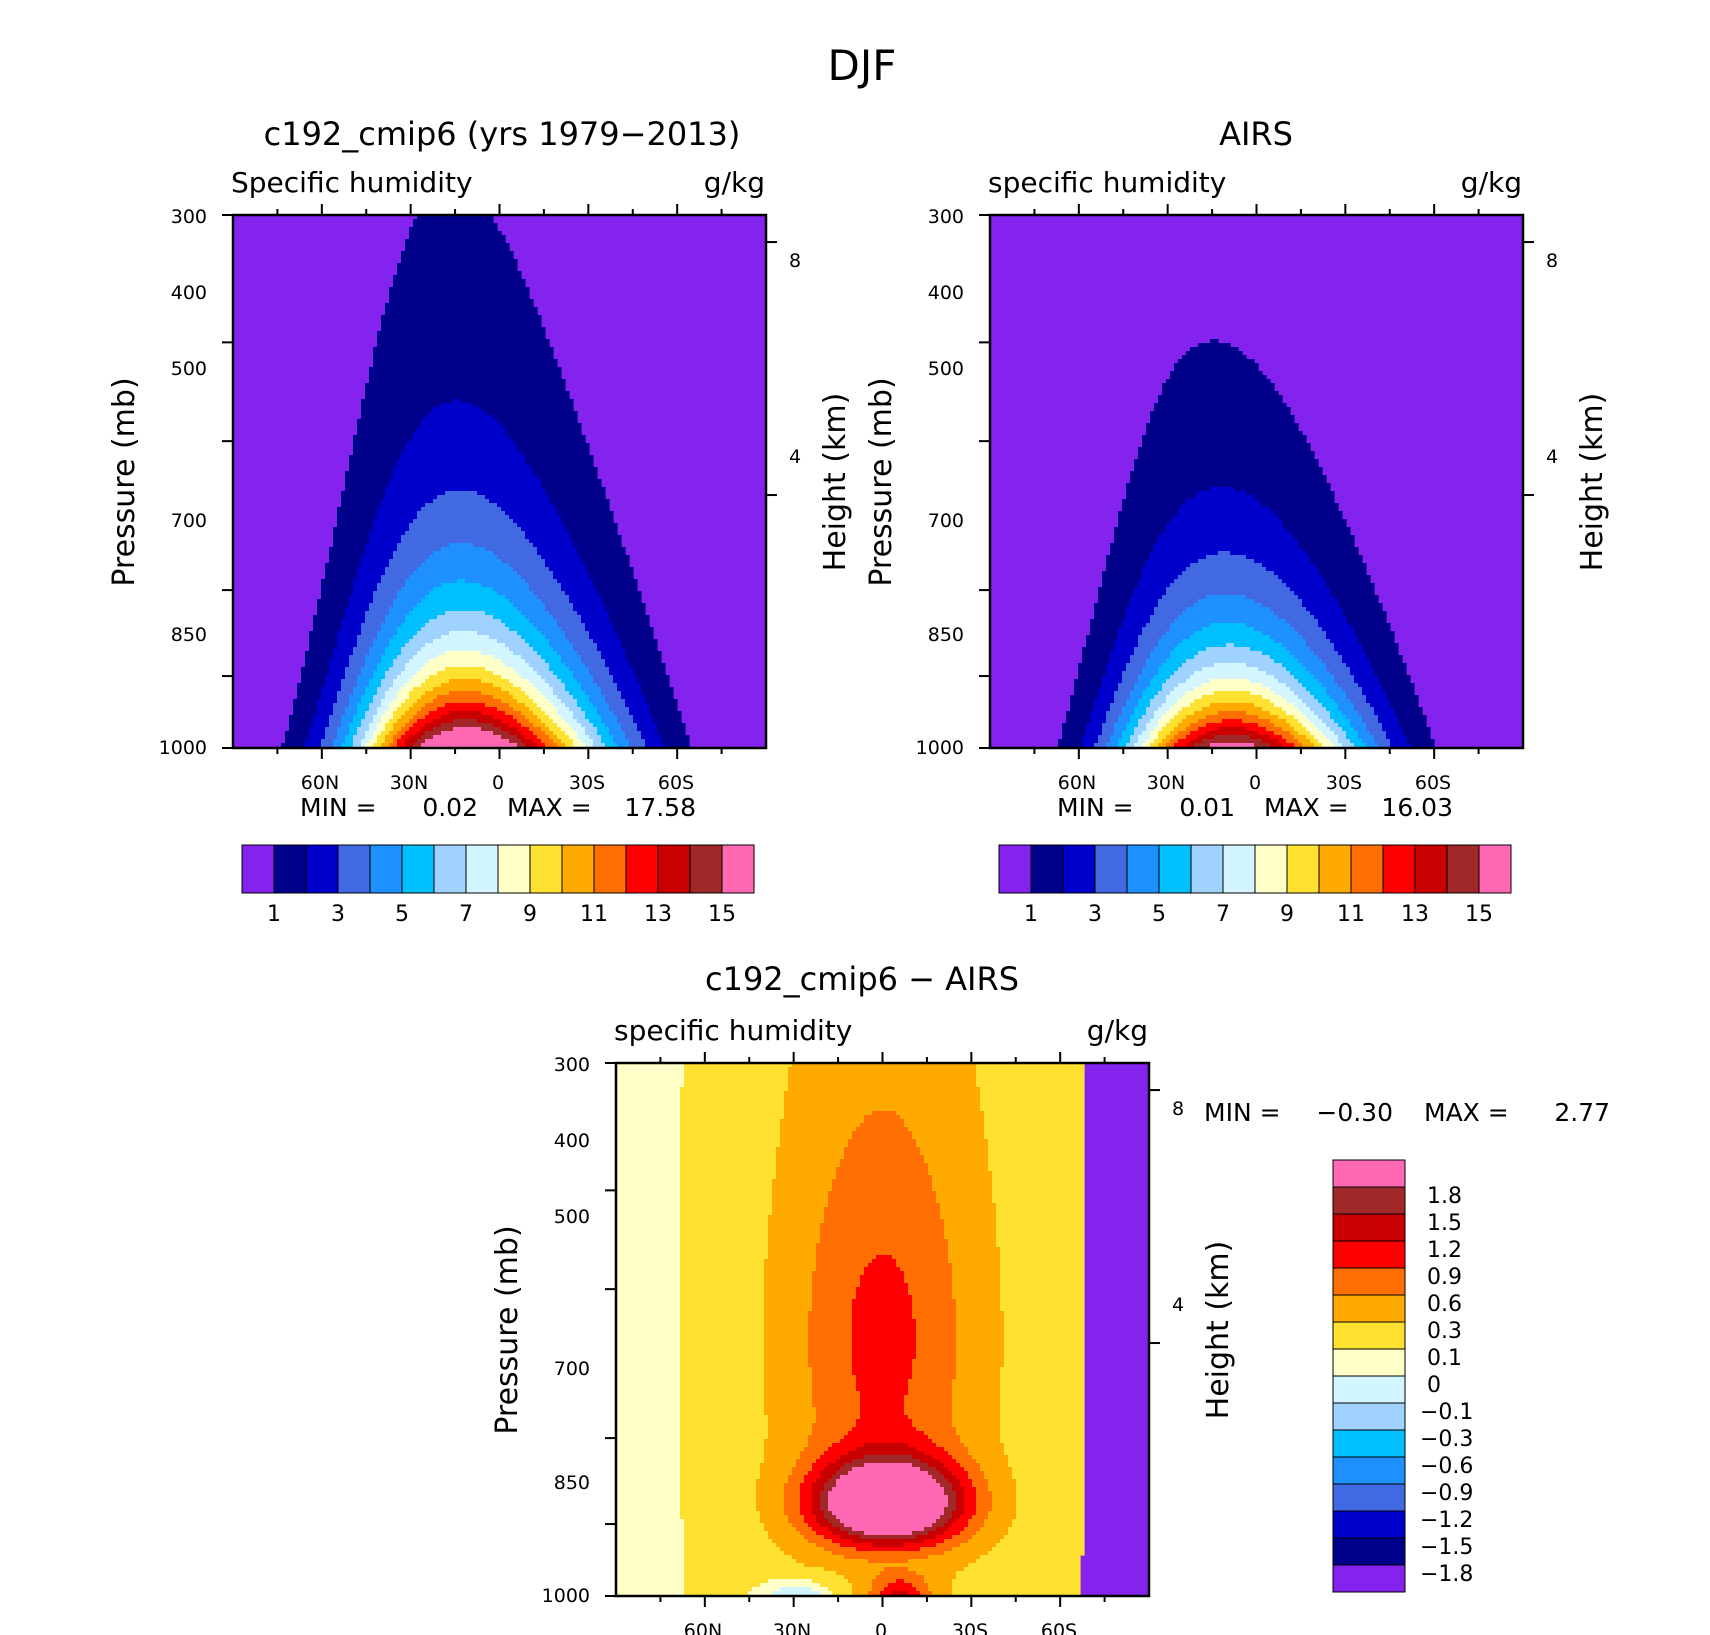  What do you see at coordinates (189, 521) in the screenshot?
I see `y-tick-label: 700` at bounding box center [189, 521].